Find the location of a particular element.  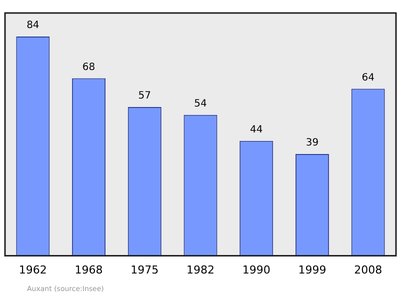

data-label: 84 is located at coordinates (33, 26).